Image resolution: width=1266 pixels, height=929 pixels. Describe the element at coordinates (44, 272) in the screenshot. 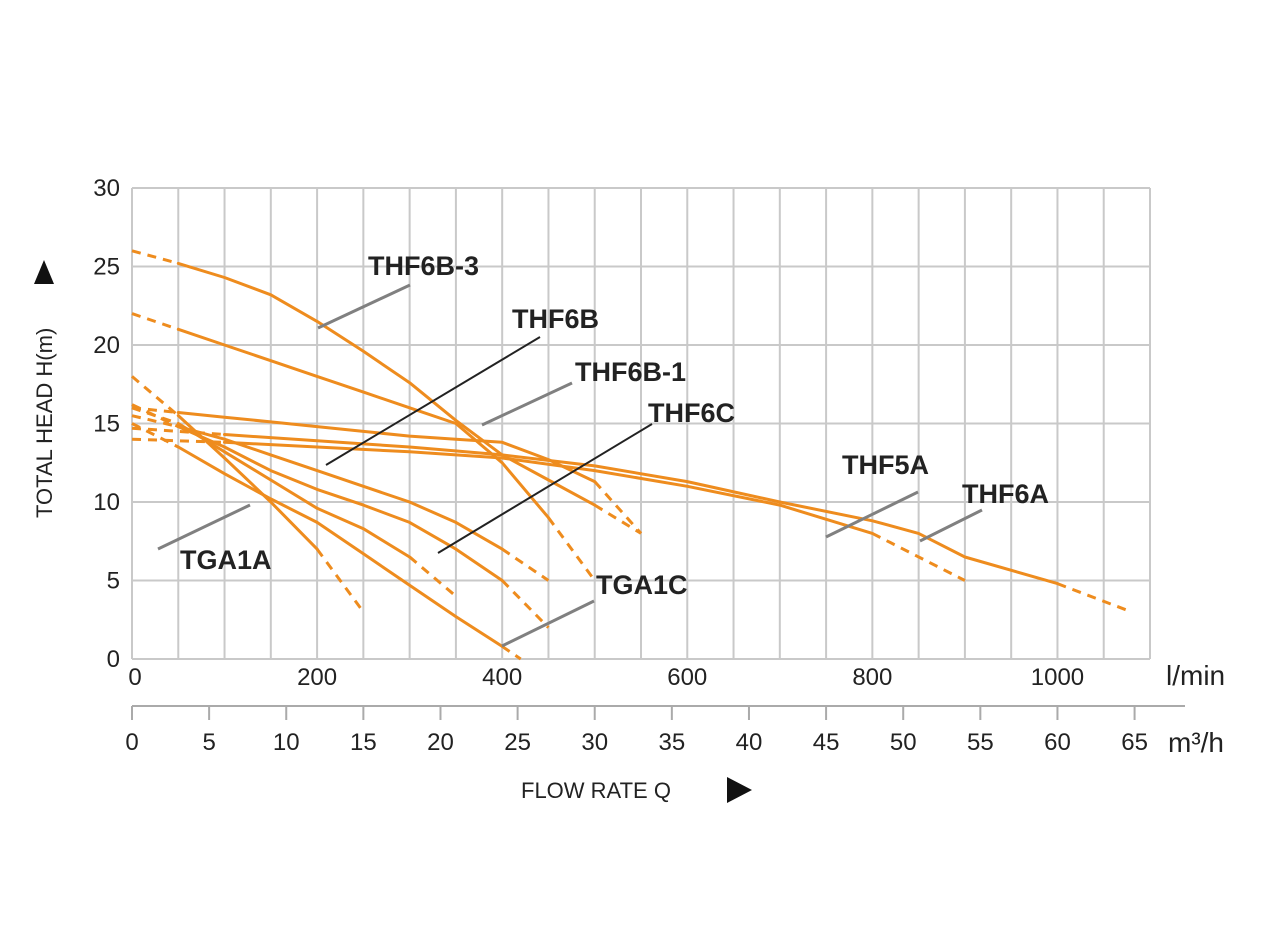

I see `y-axis-arrow-icon` at that location.